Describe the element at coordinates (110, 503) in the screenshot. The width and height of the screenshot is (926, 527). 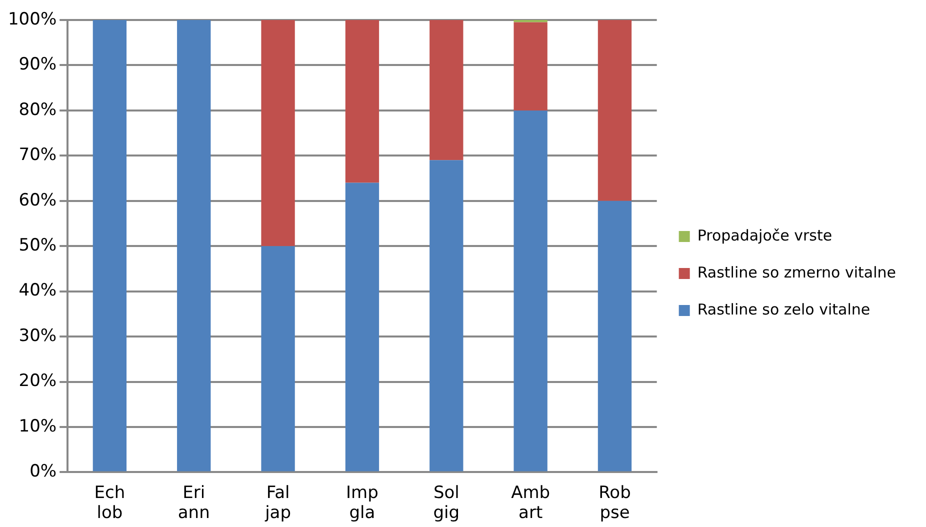
I see `x-tick-label: Ech lob` at that location.